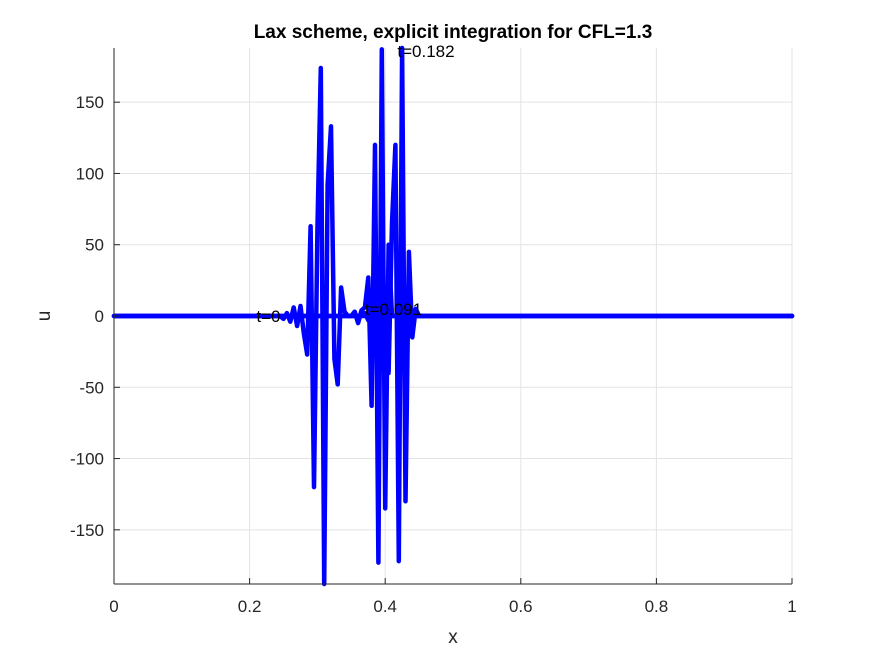  I want to click on y-tick-label-2: -50, so click(91, 387).